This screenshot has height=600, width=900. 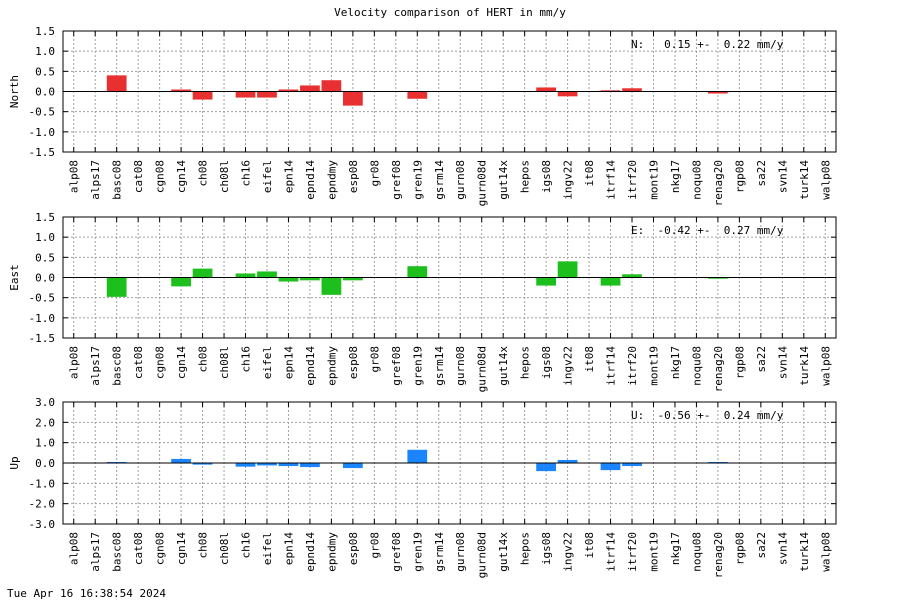 What do you see at coordinates (503, 366) in the screenshot?
I see `east-xtick-label: gut14x` at bounding box center [503, 366].